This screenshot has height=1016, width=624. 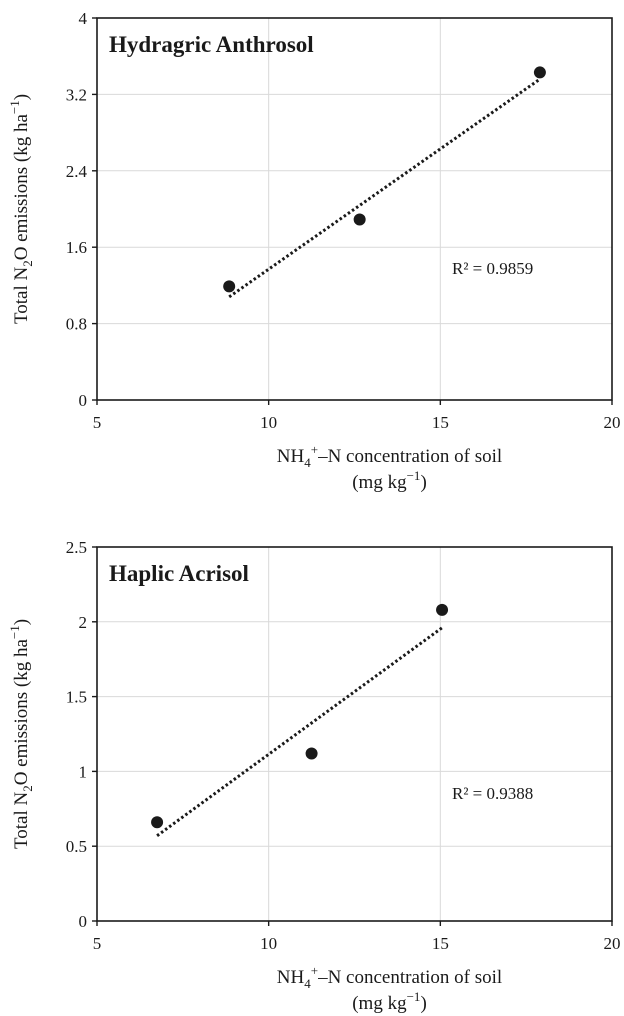 What do you see at coordinates (76, 547) in the screenshot?
I see `y-tick-label: 2.5` at bounding box center [76, 547].